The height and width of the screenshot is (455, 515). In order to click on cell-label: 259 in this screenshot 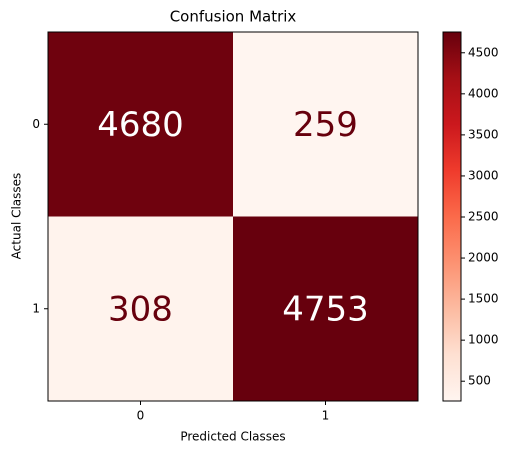, I will do `click(325, 125)`.